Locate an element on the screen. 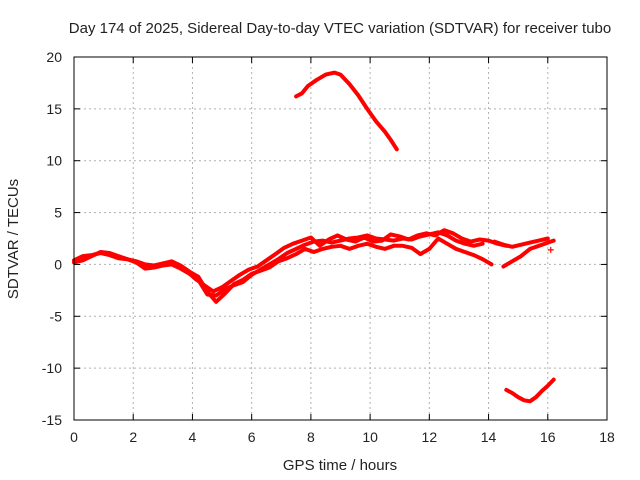 Image resolution: width=640 pixels, height=480 pixels. y-tick-label: 10 is located at coordinates (54, 161).